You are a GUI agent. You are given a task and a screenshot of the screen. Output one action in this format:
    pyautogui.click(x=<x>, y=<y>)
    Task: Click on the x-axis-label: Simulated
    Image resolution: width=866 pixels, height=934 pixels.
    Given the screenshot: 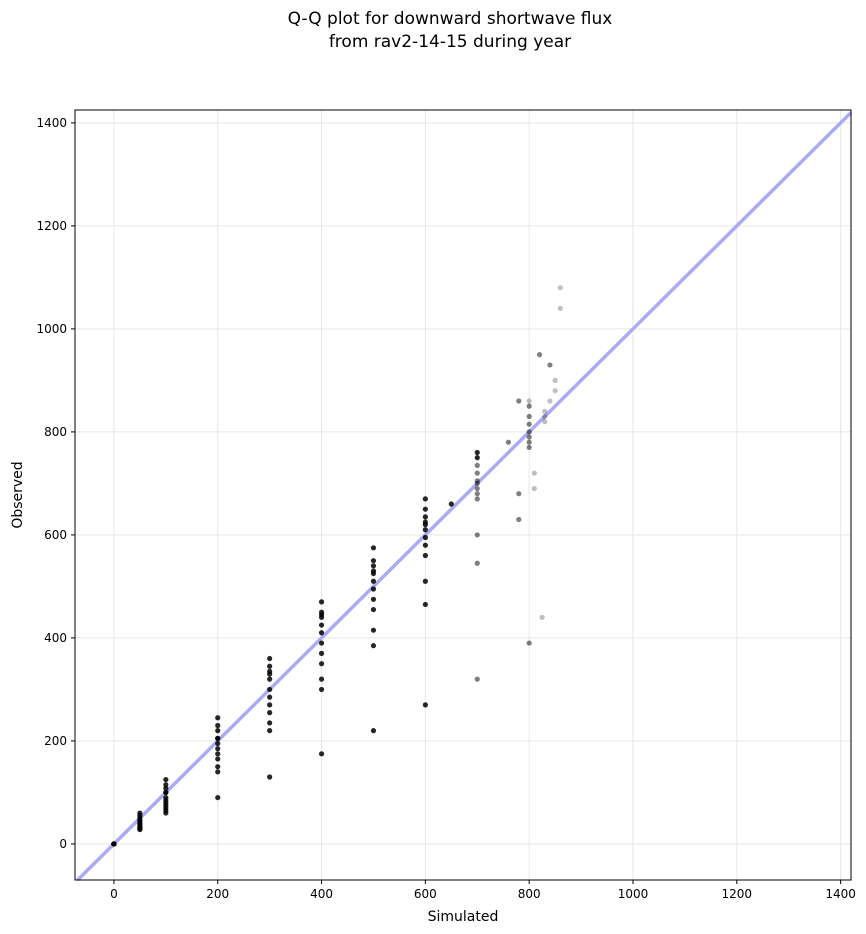 What is the action you would take?
    pyautogui.click(x=463, y=917)
    